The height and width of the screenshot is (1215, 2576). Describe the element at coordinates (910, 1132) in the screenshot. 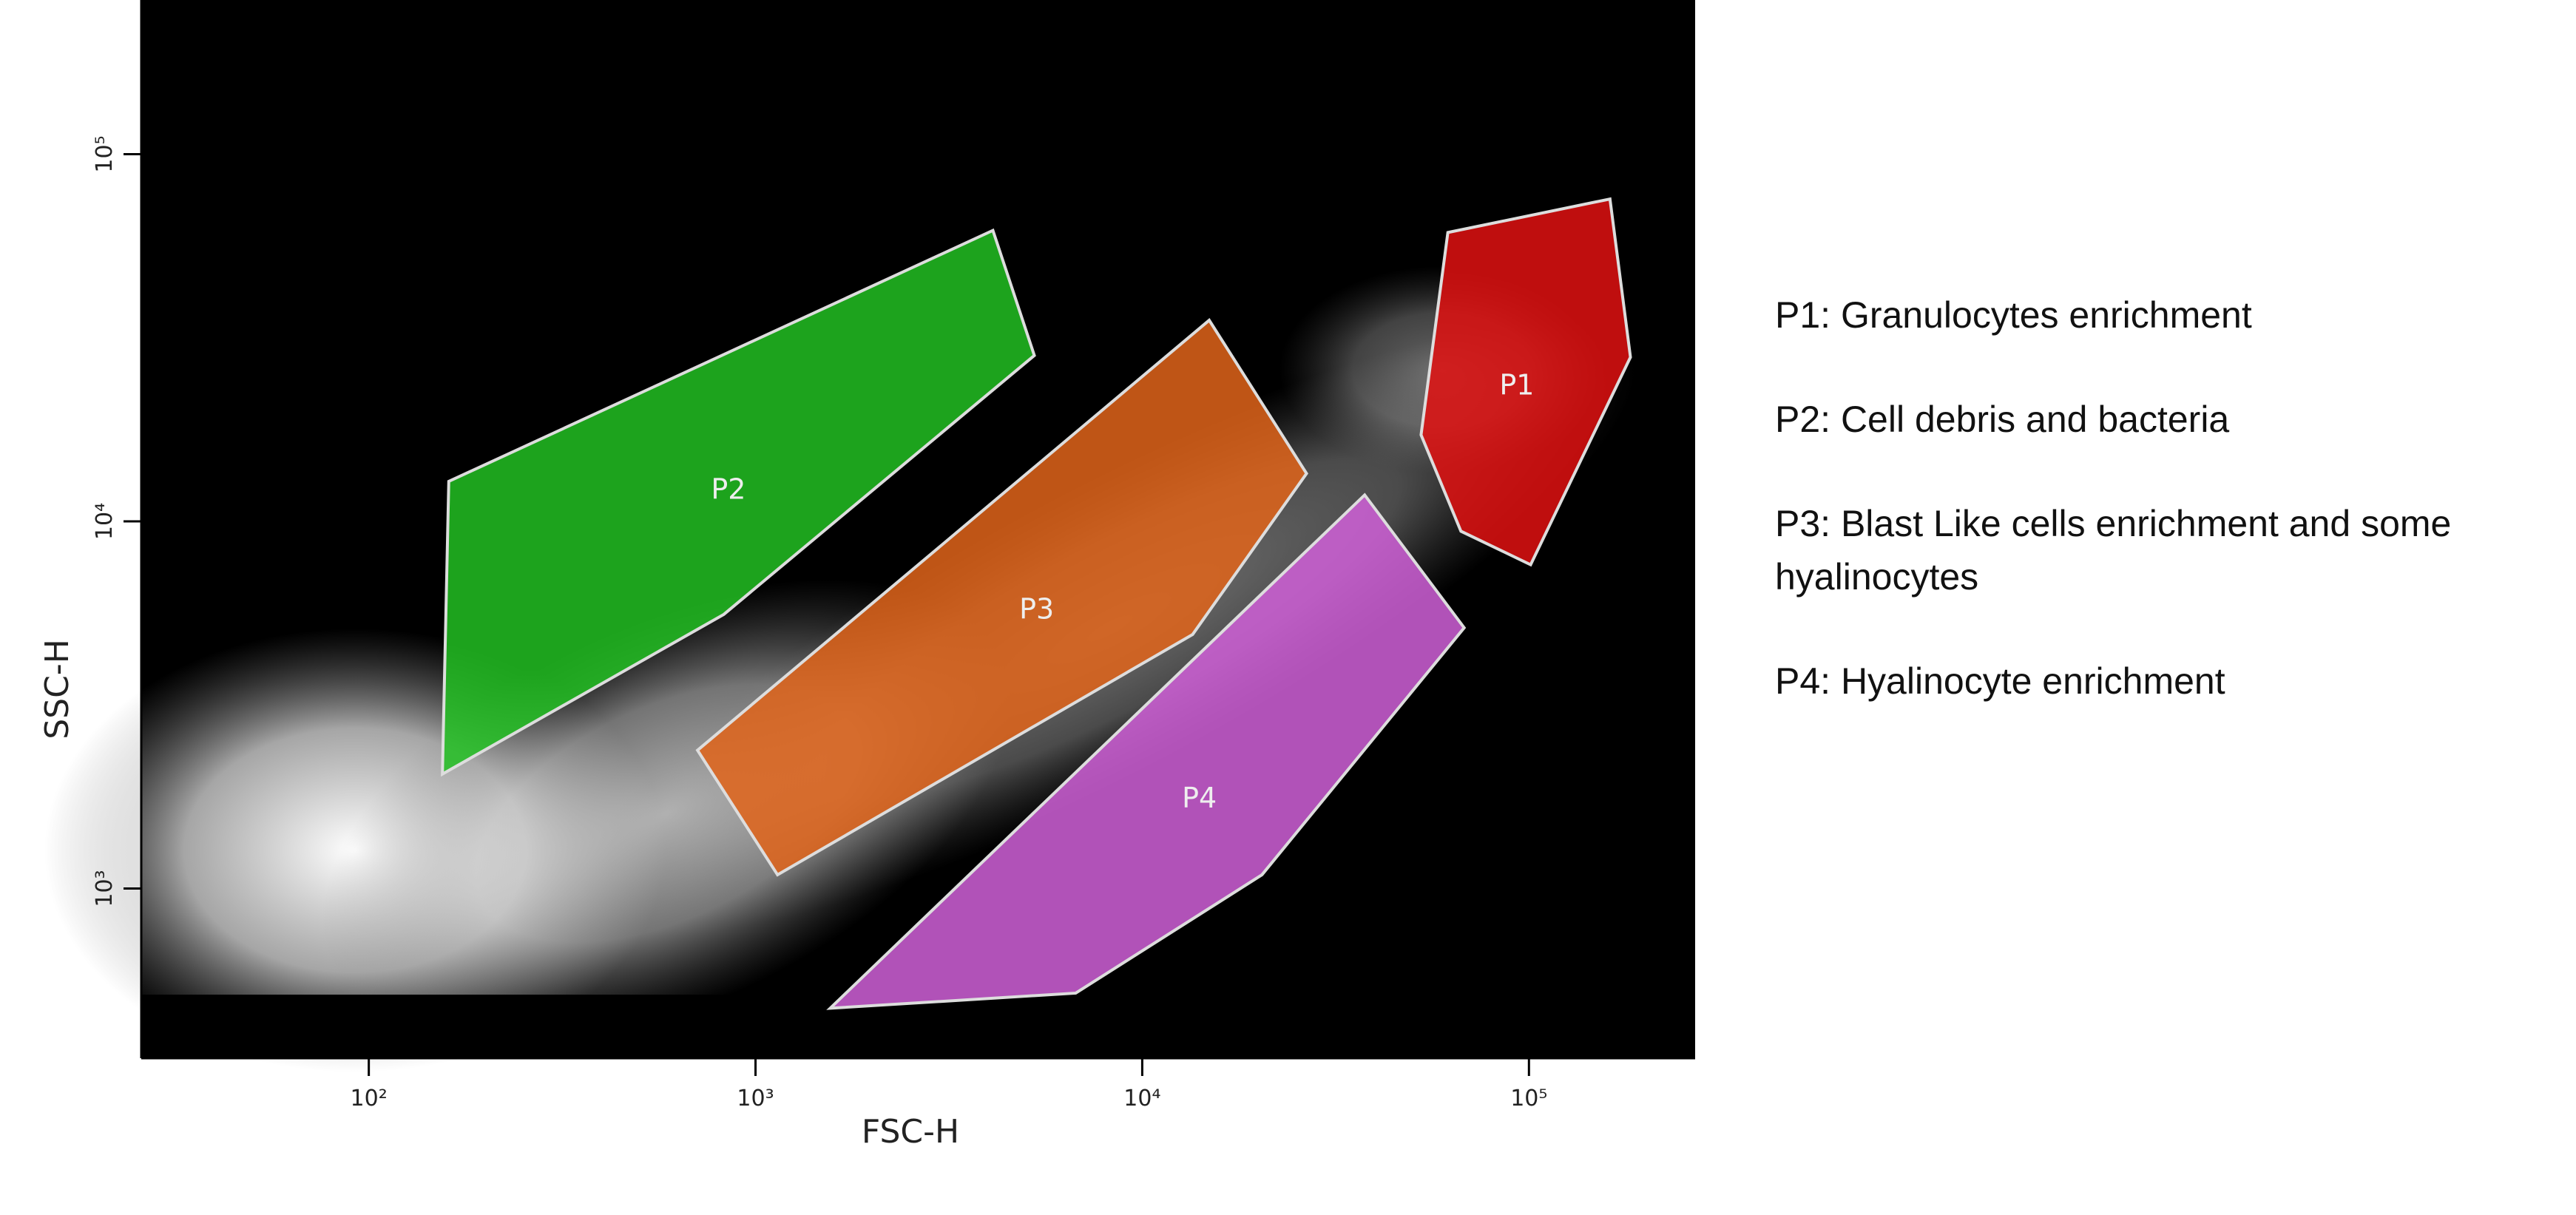

I see `x-axis-label: FSC-H` at that location.